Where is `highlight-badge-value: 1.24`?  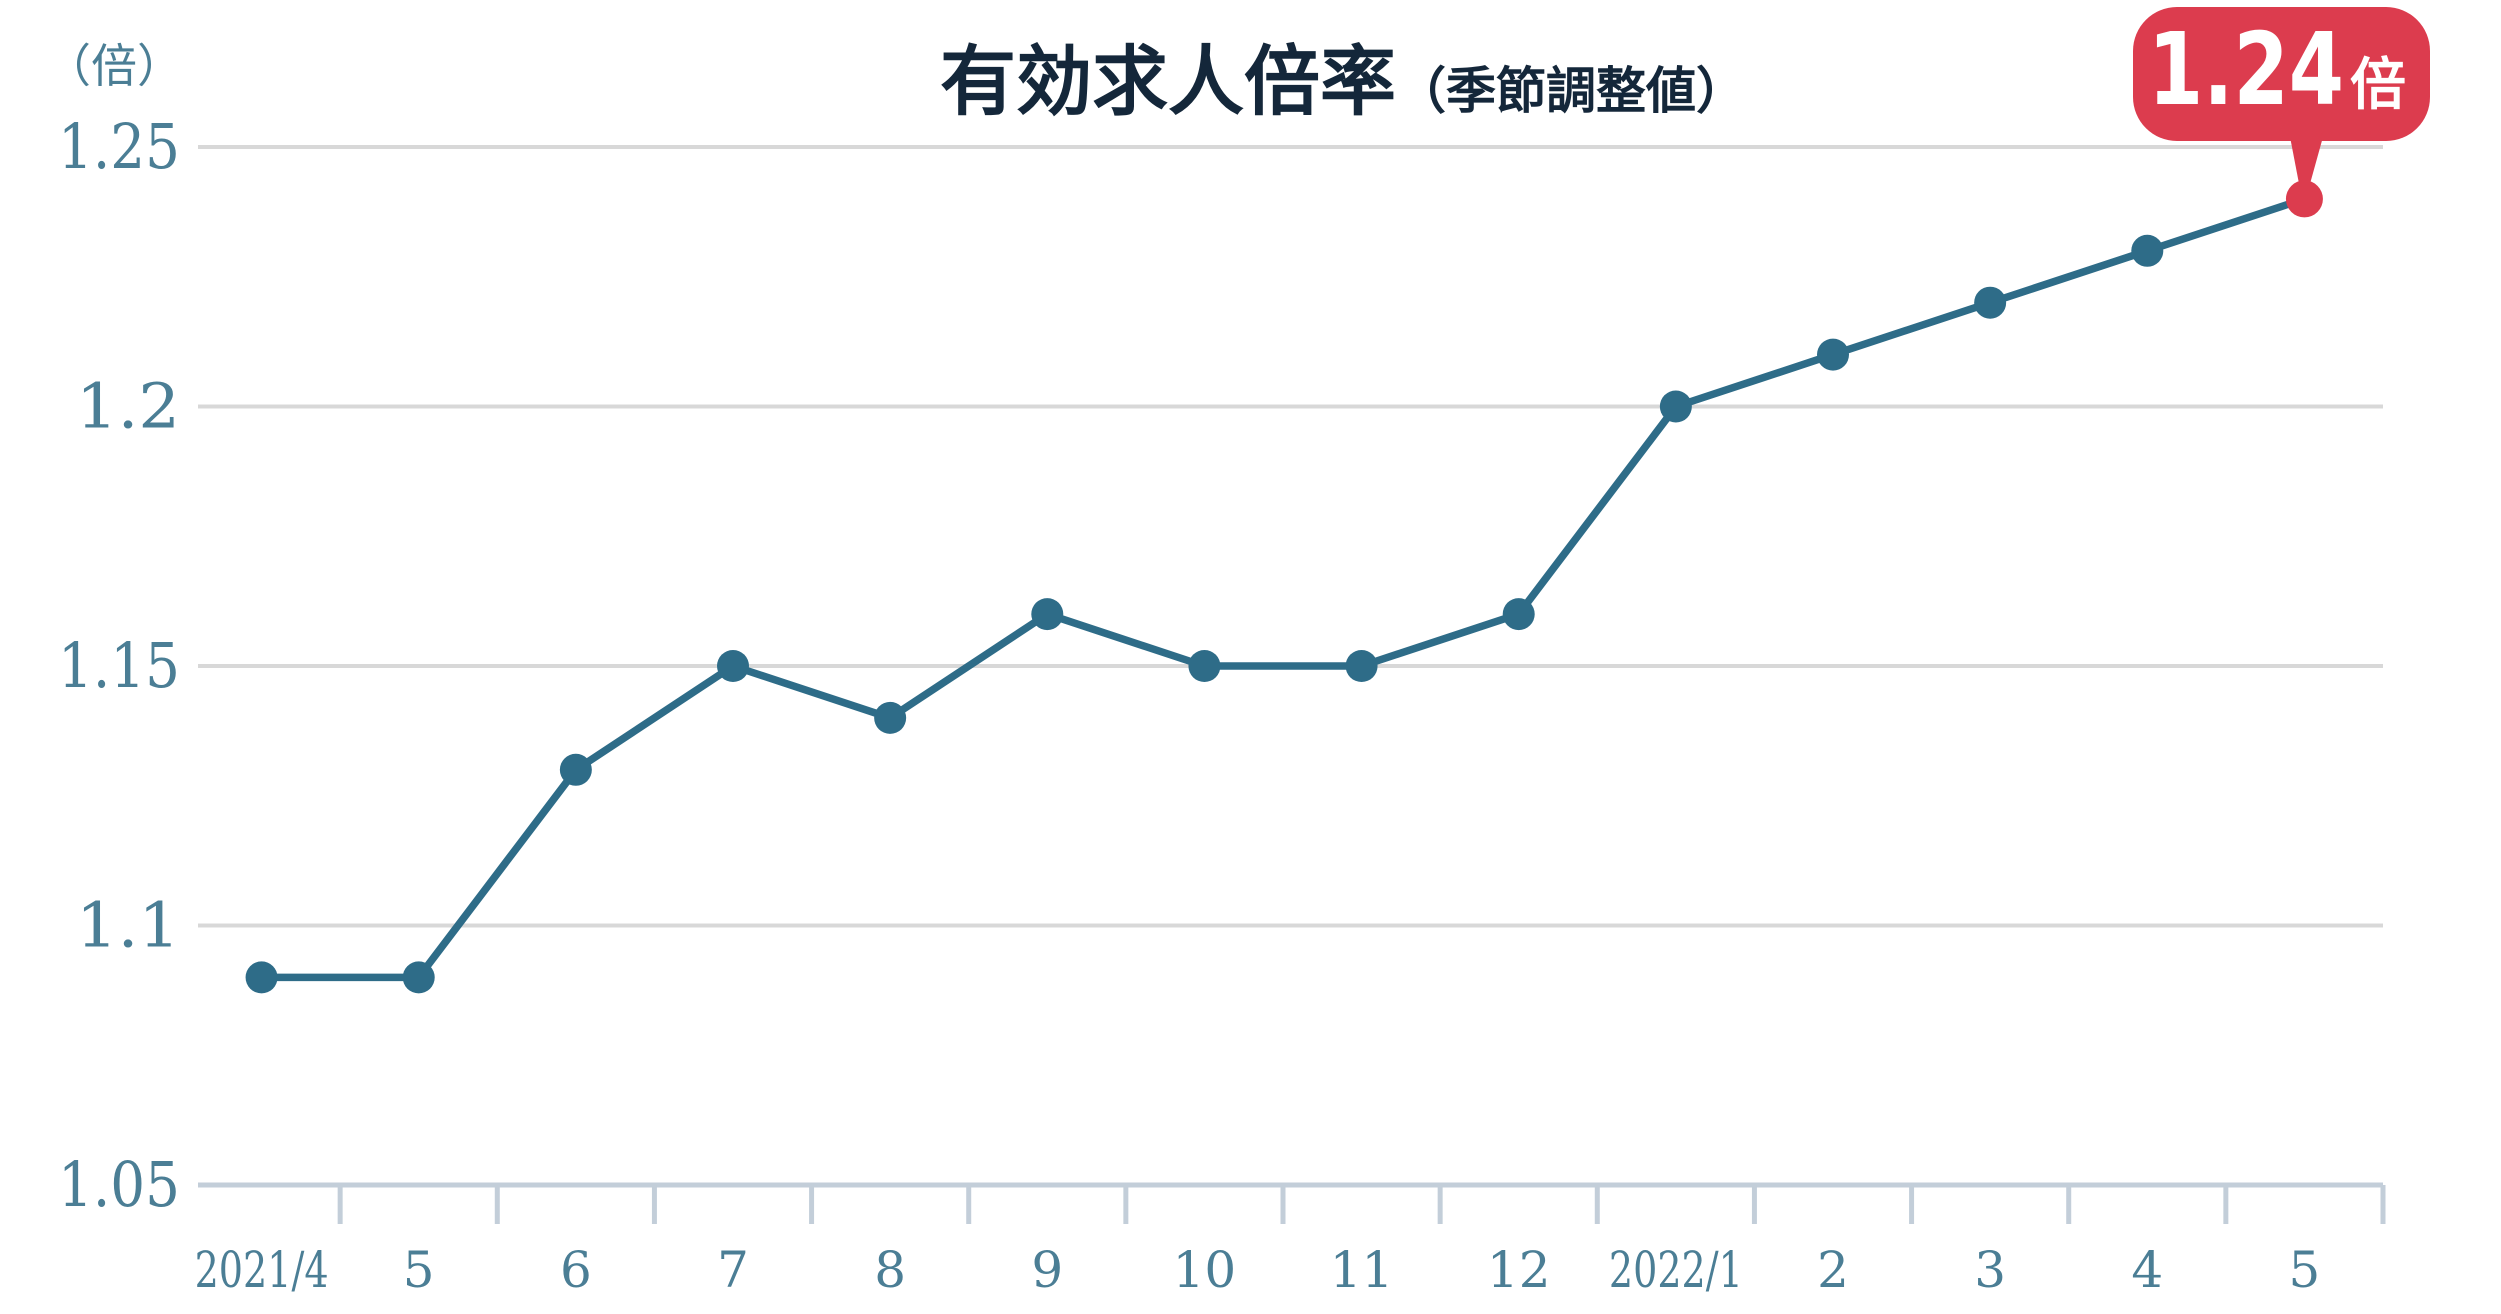 highlight-badge-value: 1.24 is located at coordinates (2246, 69).